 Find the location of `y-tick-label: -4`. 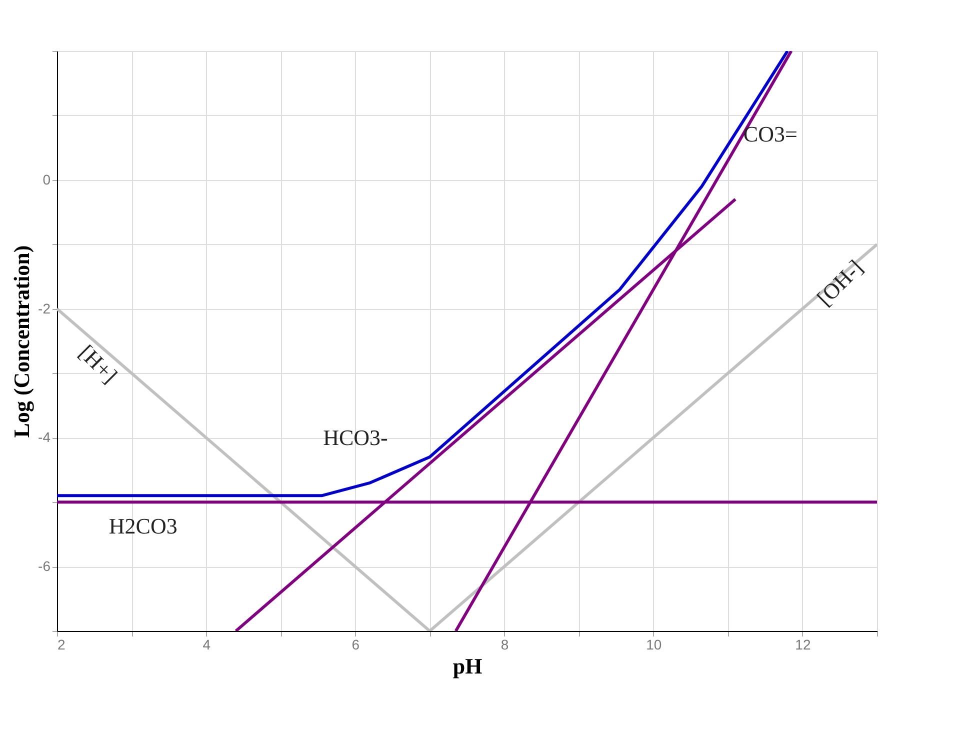

y-tick-label: -4 is located at coordinates (44, 437).